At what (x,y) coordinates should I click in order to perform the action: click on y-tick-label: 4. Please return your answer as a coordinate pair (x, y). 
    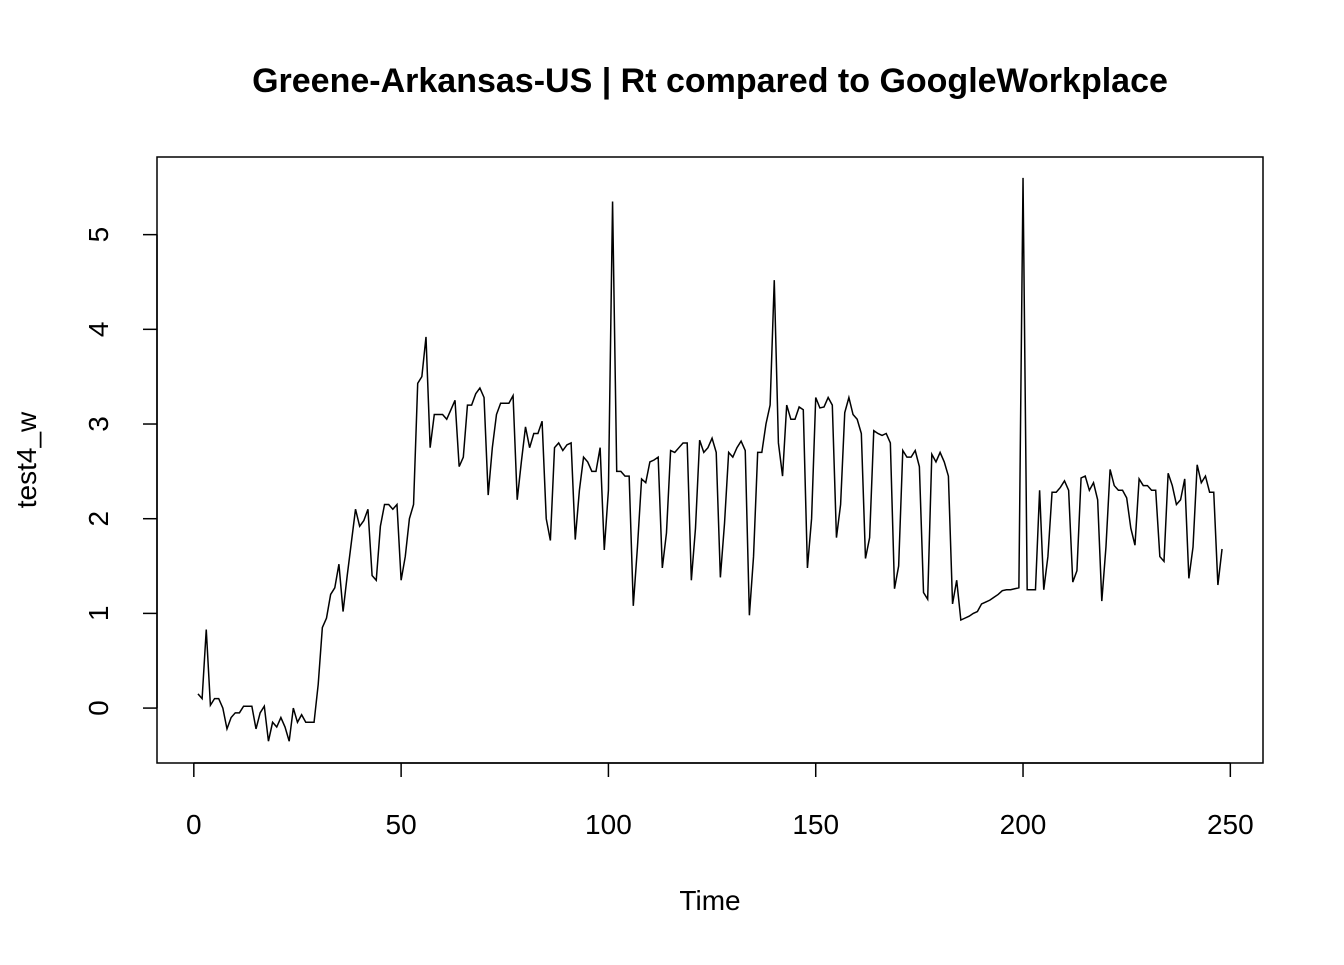
    Looking at the image, I should click on (98, 330).